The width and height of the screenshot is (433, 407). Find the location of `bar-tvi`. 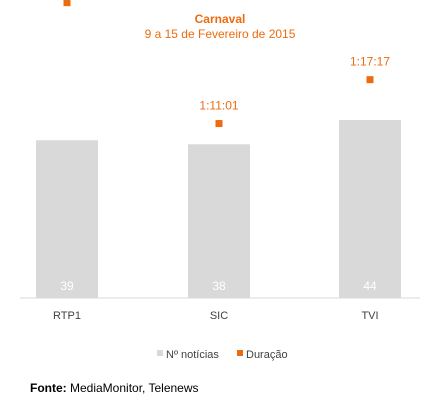

bar-tvi is located at coordinates (370, 209).